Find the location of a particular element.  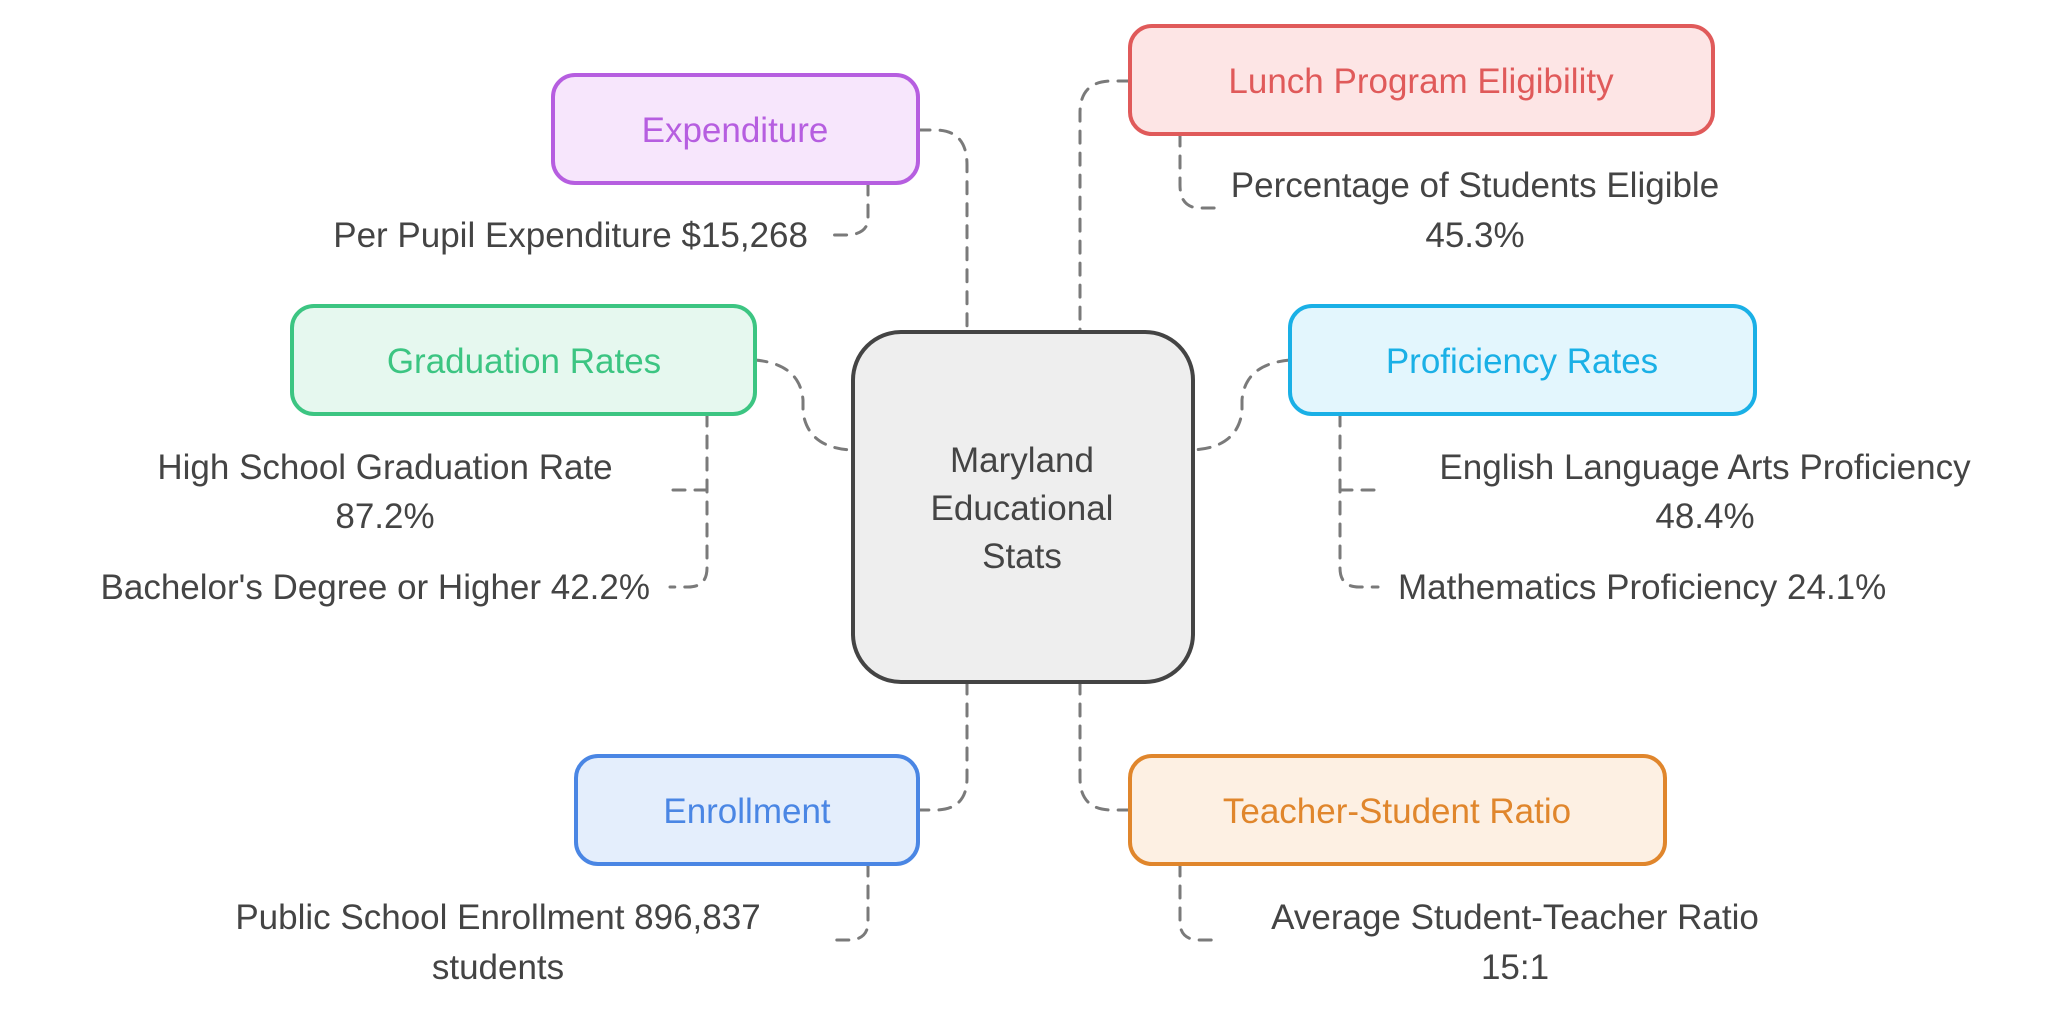

proficiency-label: Proficiency Rates is located at coordinates (1522, 361).